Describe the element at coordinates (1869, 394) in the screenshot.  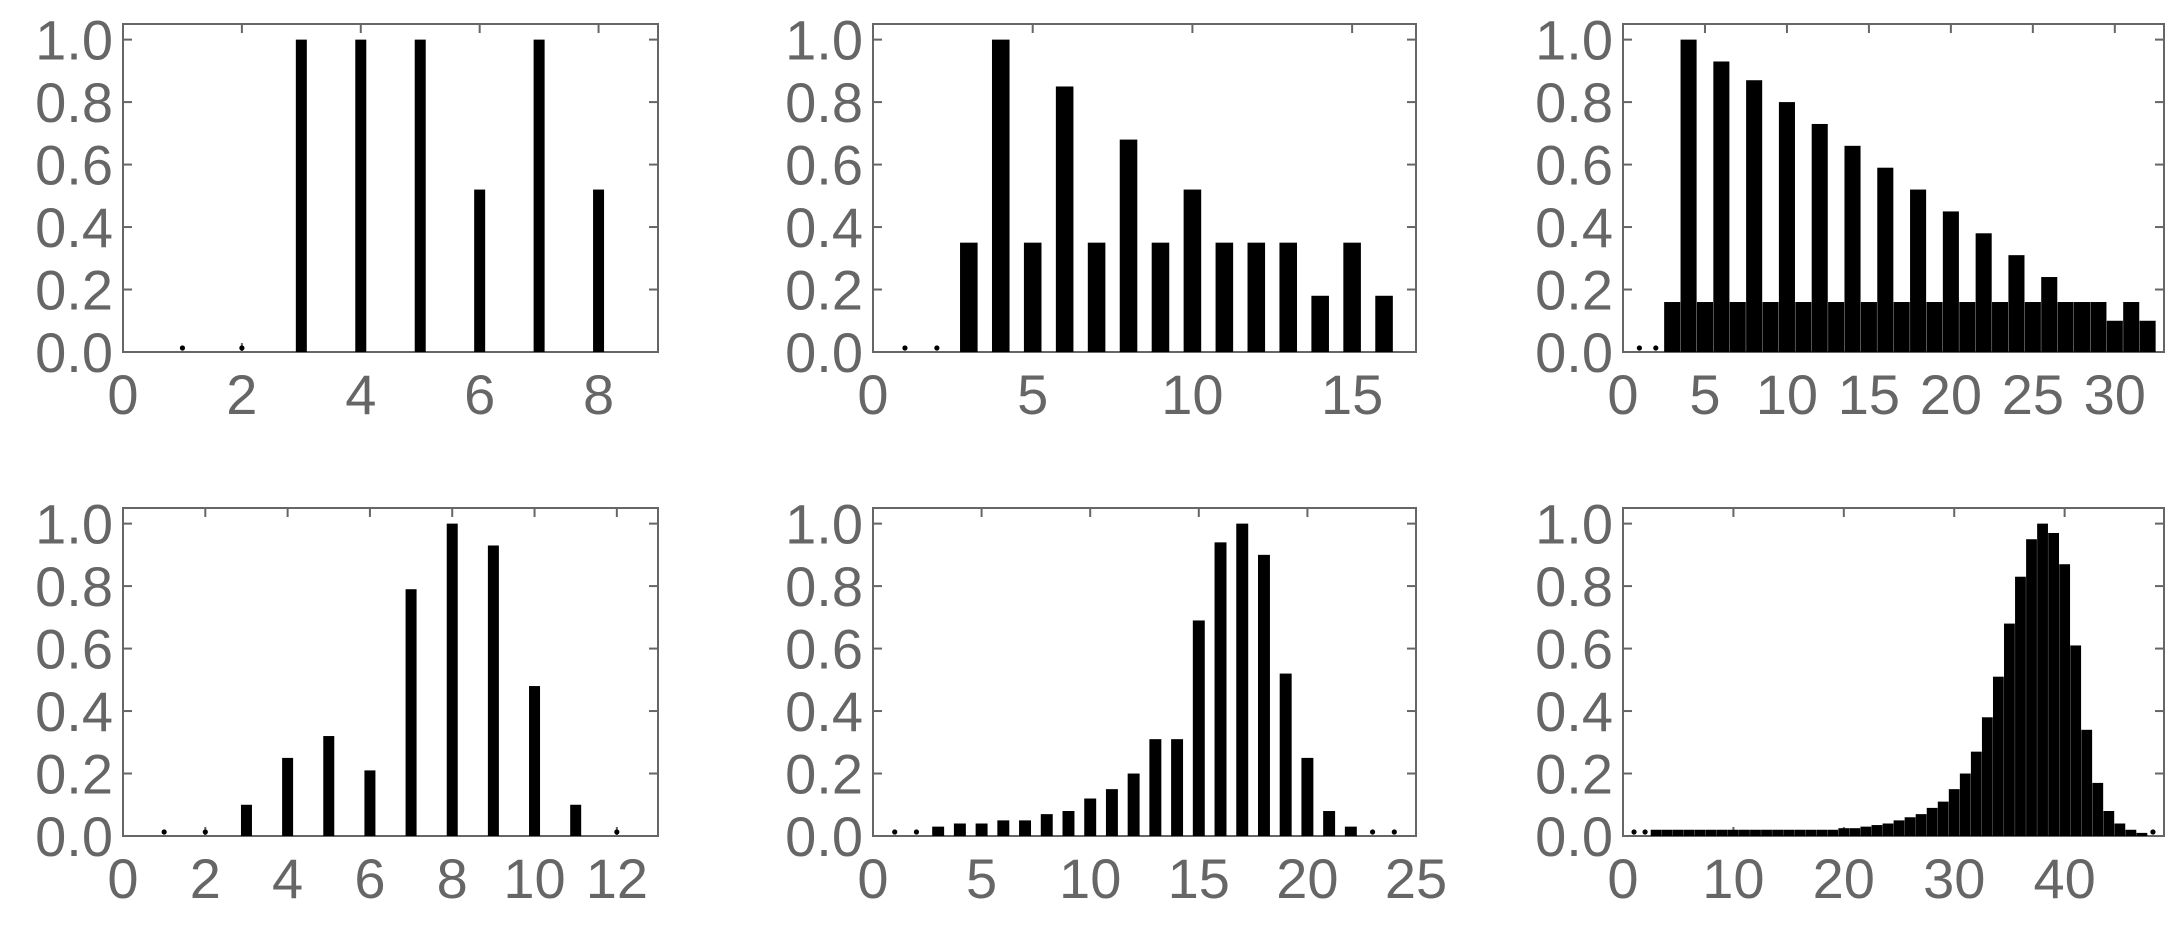
I see `x-tick-label: 15` at that location.